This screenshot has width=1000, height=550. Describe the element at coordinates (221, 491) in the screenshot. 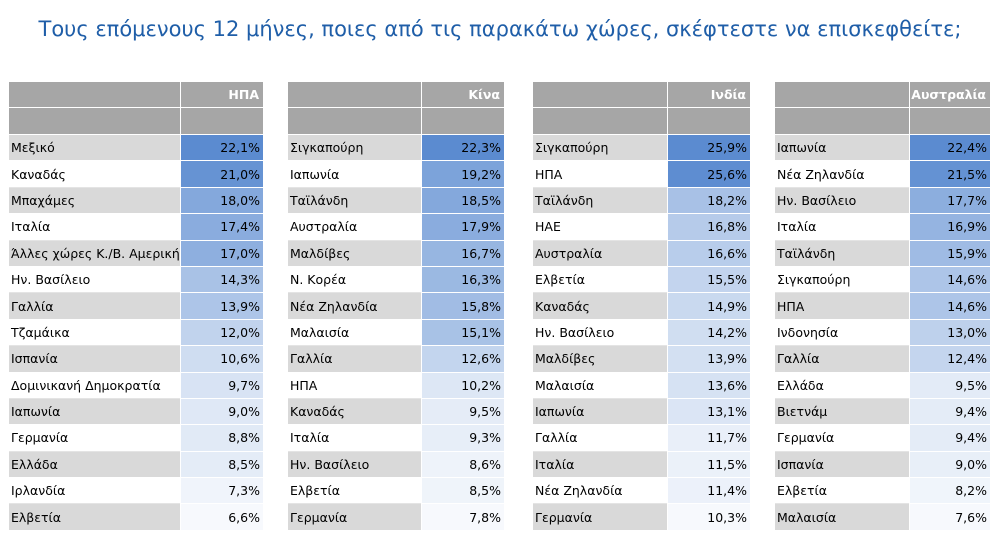

I see `percentage-cell: 7,3%` at that location.